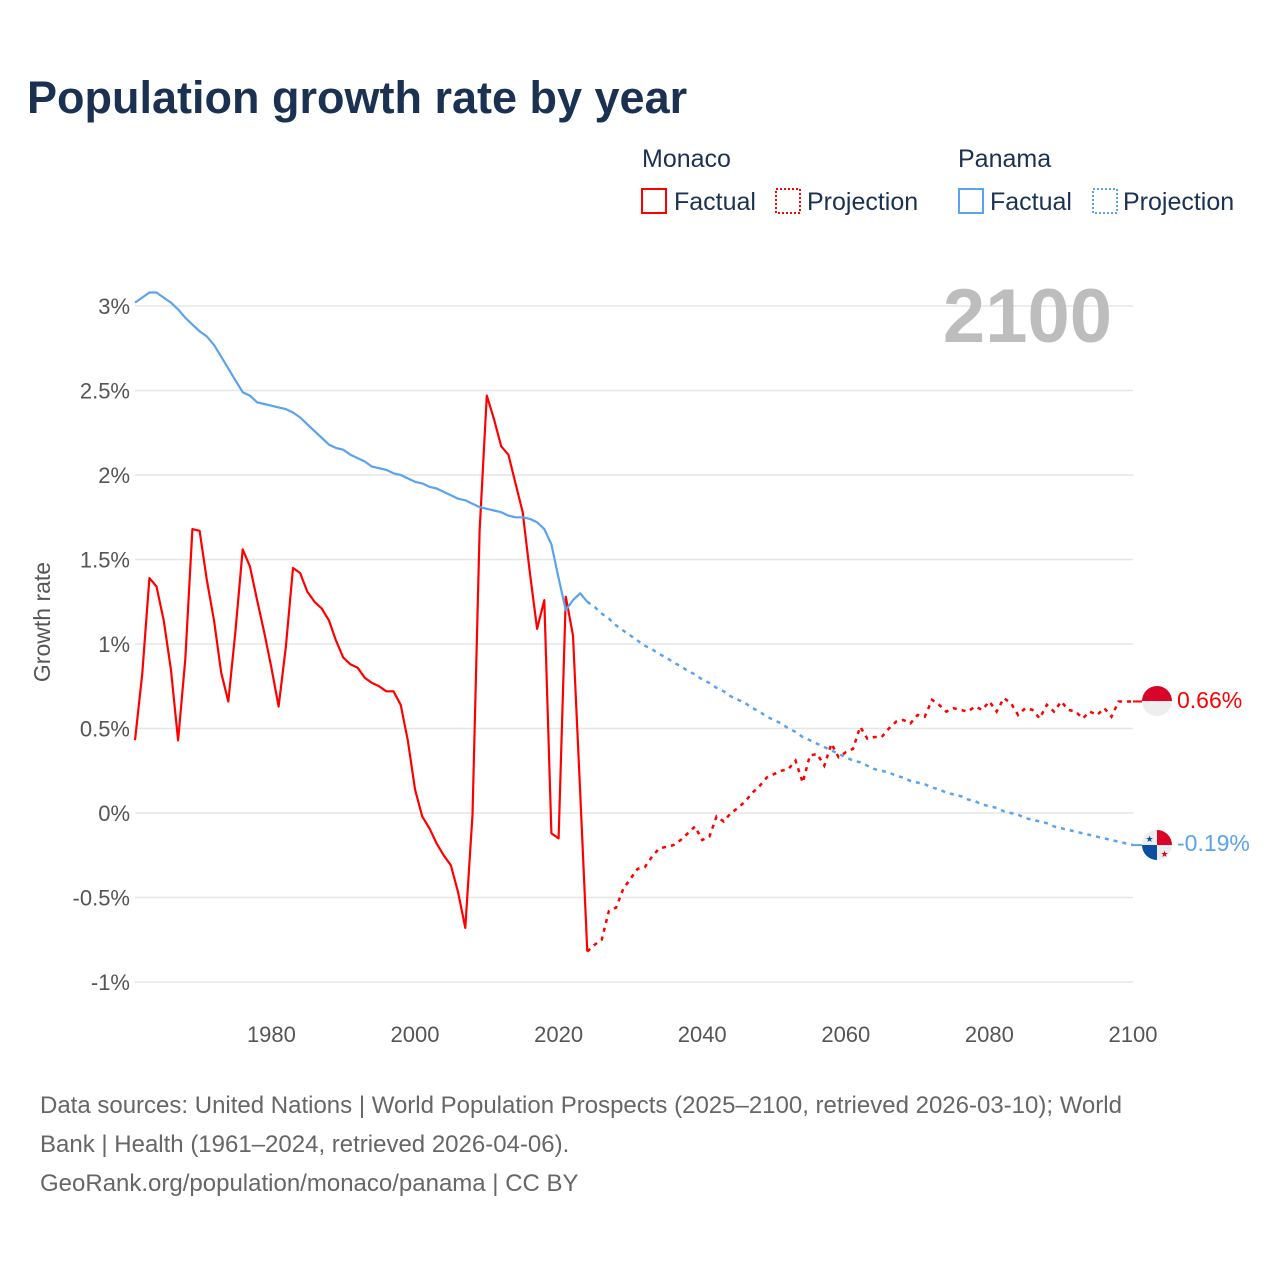 Image resolution: width=1280 pixels, height=1280 pixels. I want to click on y-axis-ticks: 3% 2.5% 2% 1.5% 1% 0.5% 0% -0.5% -1%, so click(101, 644).